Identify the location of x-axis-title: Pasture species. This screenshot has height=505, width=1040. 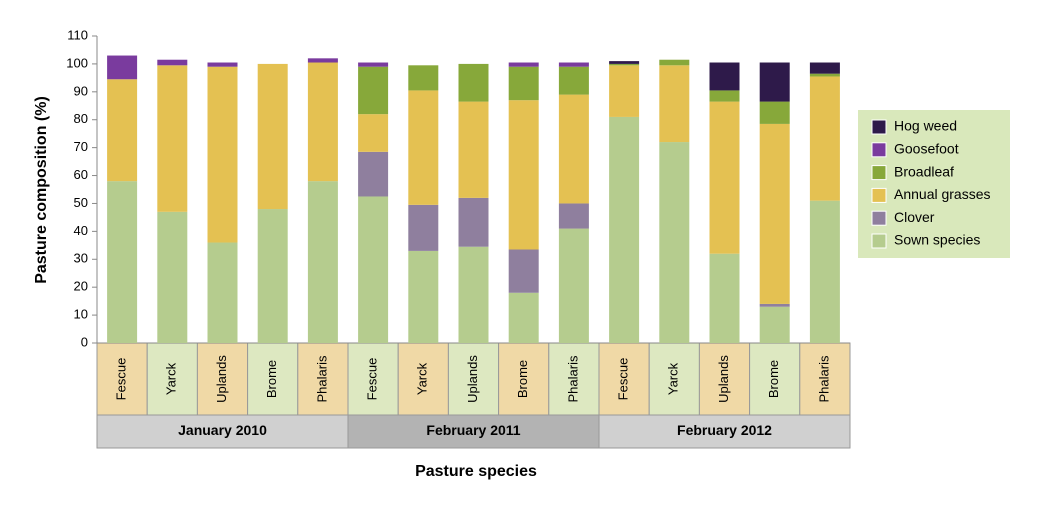
(476, 471).